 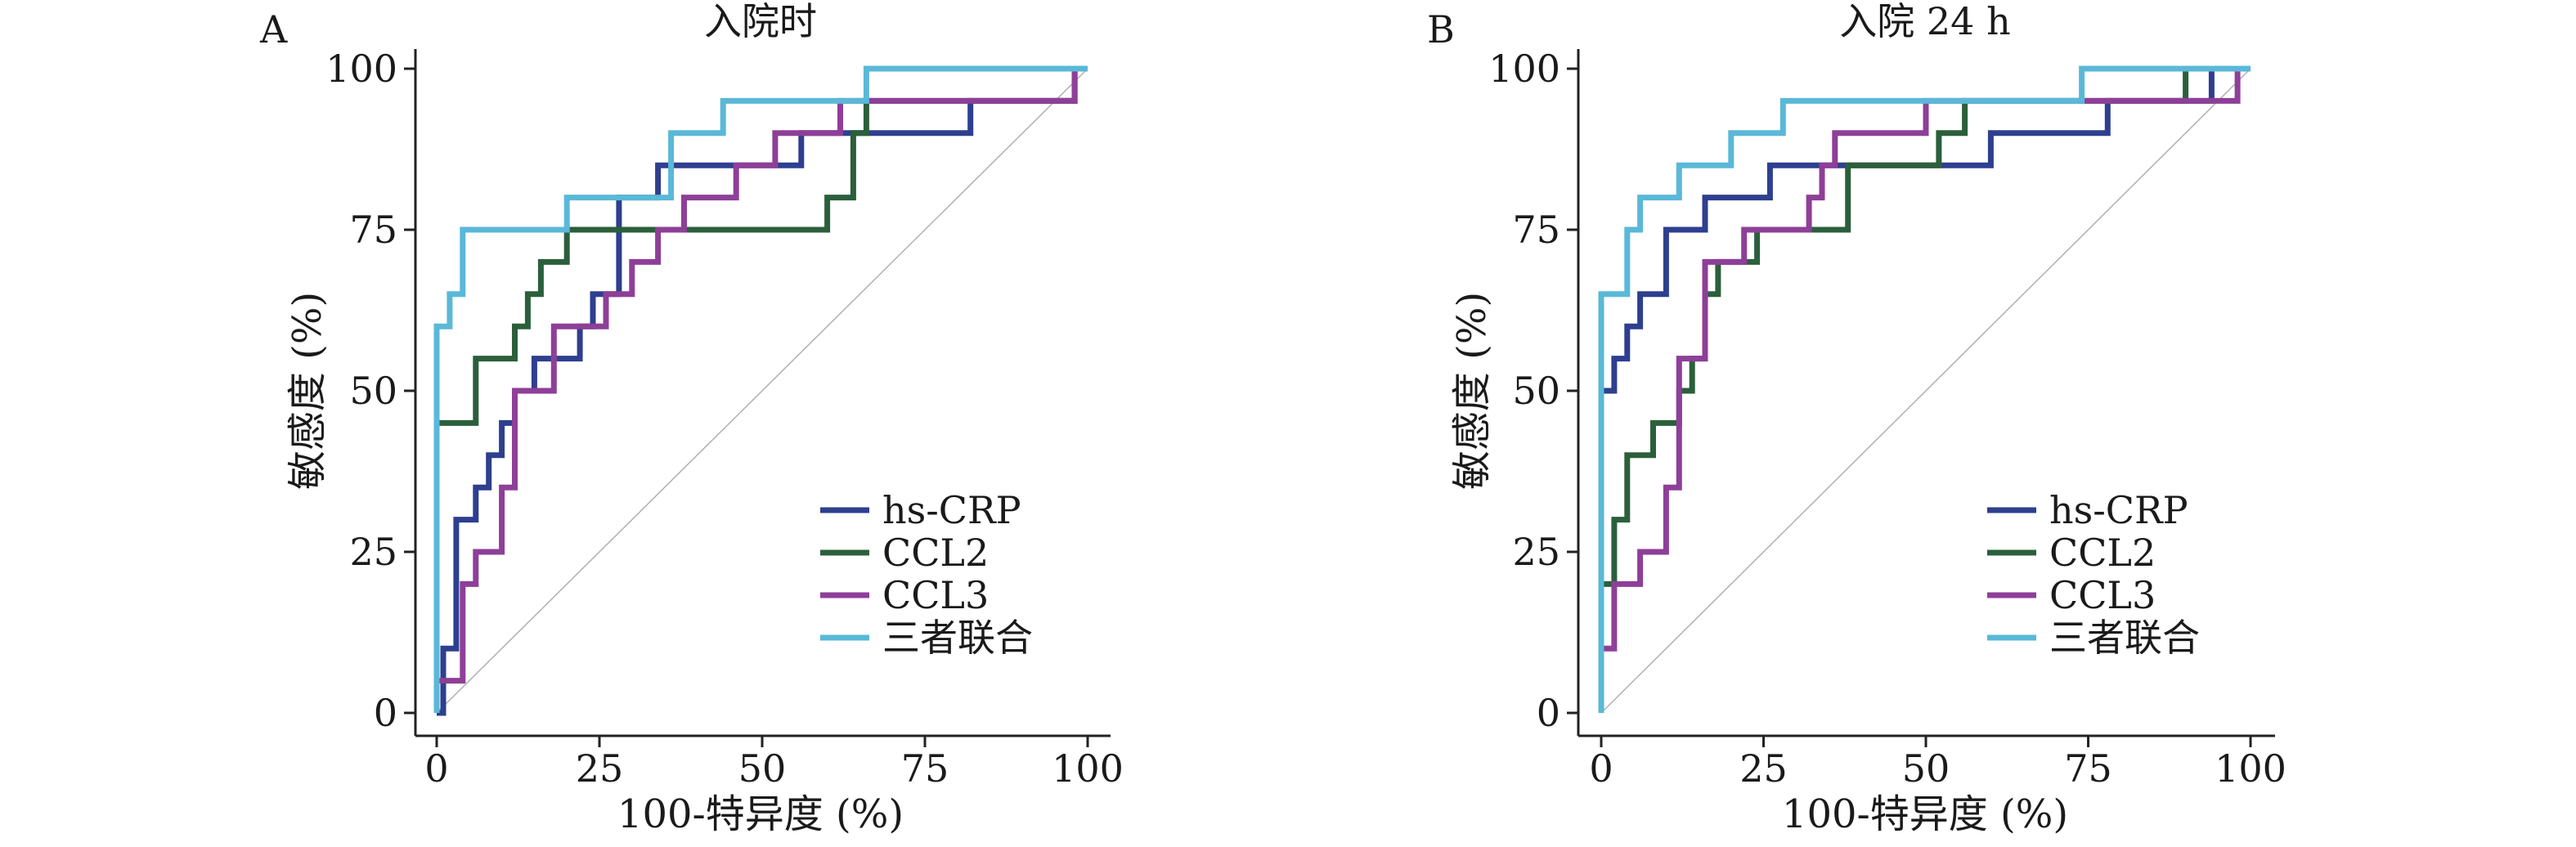 What do you see at coordinates (1441, 29) in the screenshot?
I see `panel-label: B` at bounding box center [1441, 29].